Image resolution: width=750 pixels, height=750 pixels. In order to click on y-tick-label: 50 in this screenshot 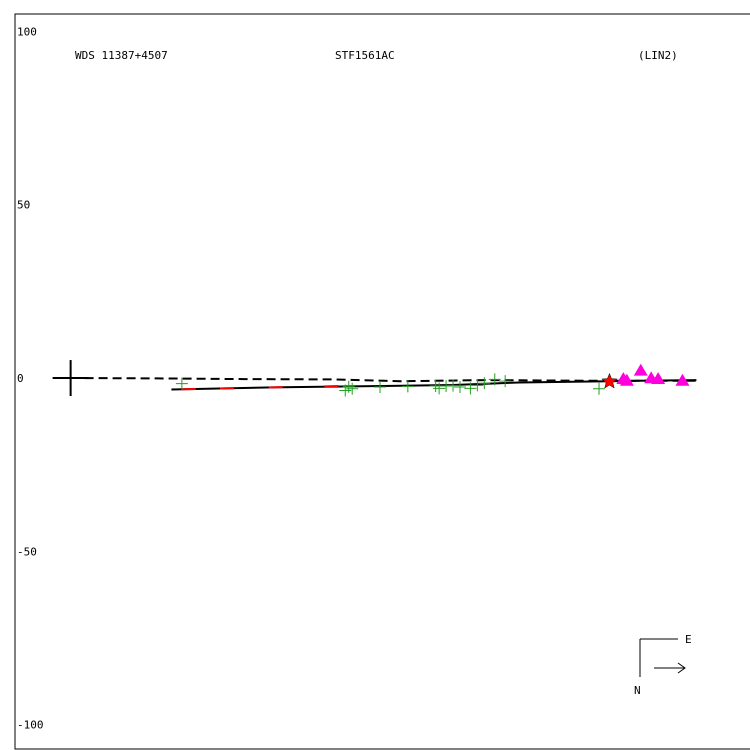, I will do `click(23, 205)`.